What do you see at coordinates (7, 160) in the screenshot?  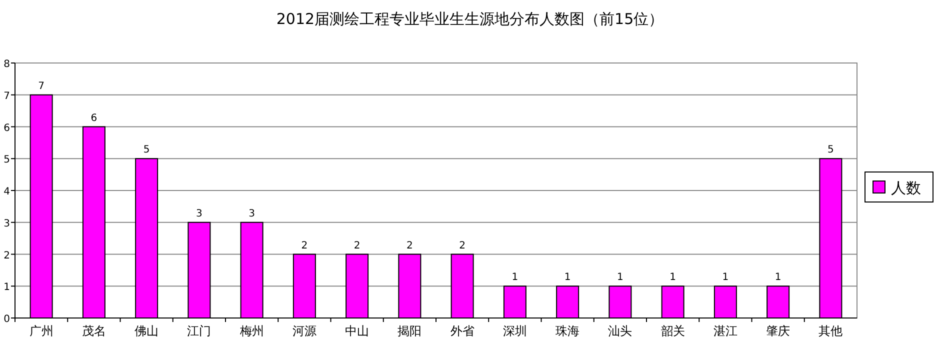 I see `y-tick-label: 5` at bounding box center [7, 160].